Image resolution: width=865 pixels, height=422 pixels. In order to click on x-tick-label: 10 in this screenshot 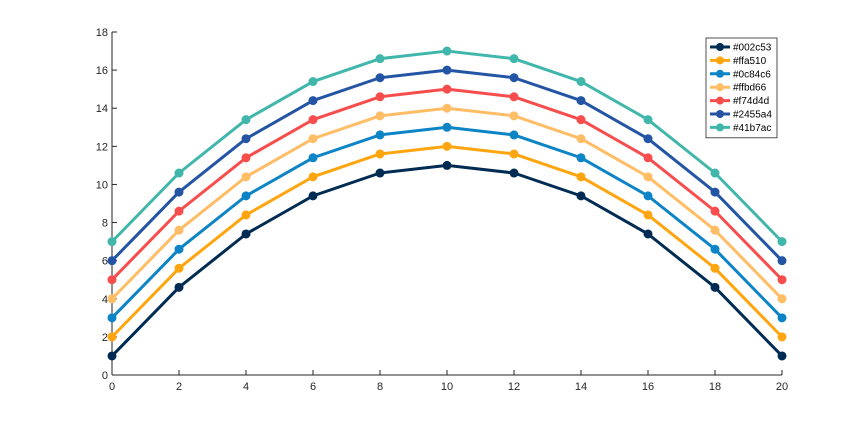, I will do `click(447, 387)`.